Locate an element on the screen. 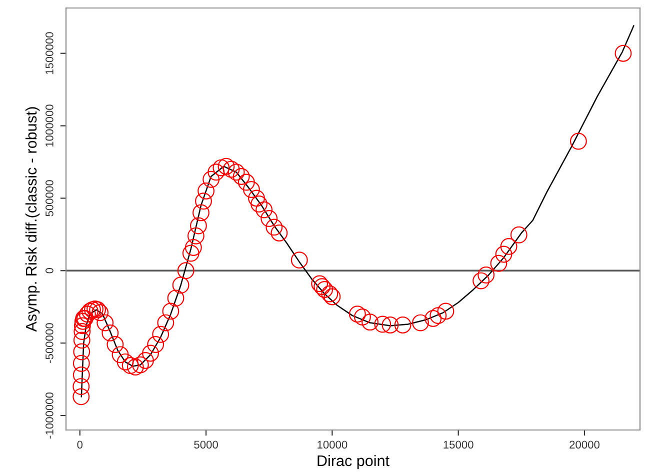 This screenshot has width=646, height=473. x-tick-label: 10000 is located at coordinates (333, 444).